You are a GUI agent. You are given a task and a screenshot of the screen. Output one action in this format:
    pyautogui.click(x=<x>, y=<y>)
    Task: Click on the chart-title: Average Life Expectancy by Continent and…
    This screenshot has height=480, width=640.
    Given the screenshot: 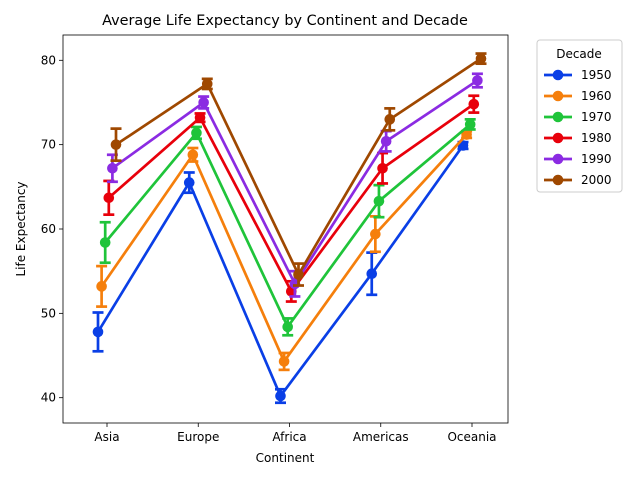 What is the action you would take?
    pyautogui.click(x=285, y=21)
    